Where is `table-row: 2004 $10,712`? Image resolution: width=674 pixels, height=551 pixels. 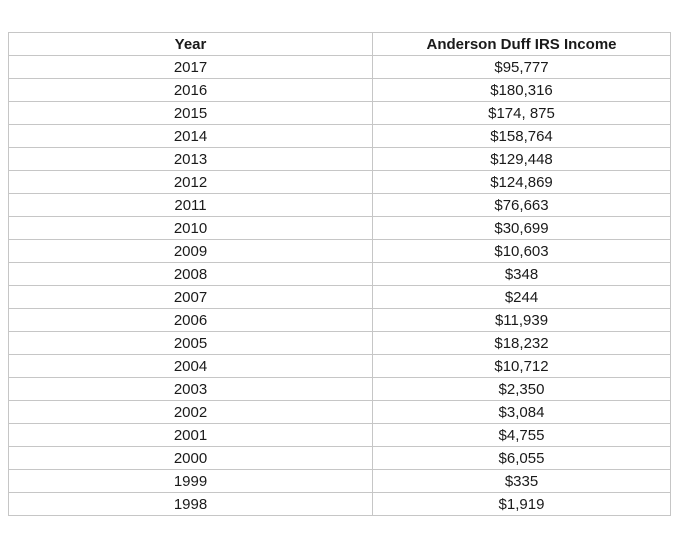
table-row: 2004 $10,712 is located at coordinates (339, 366).